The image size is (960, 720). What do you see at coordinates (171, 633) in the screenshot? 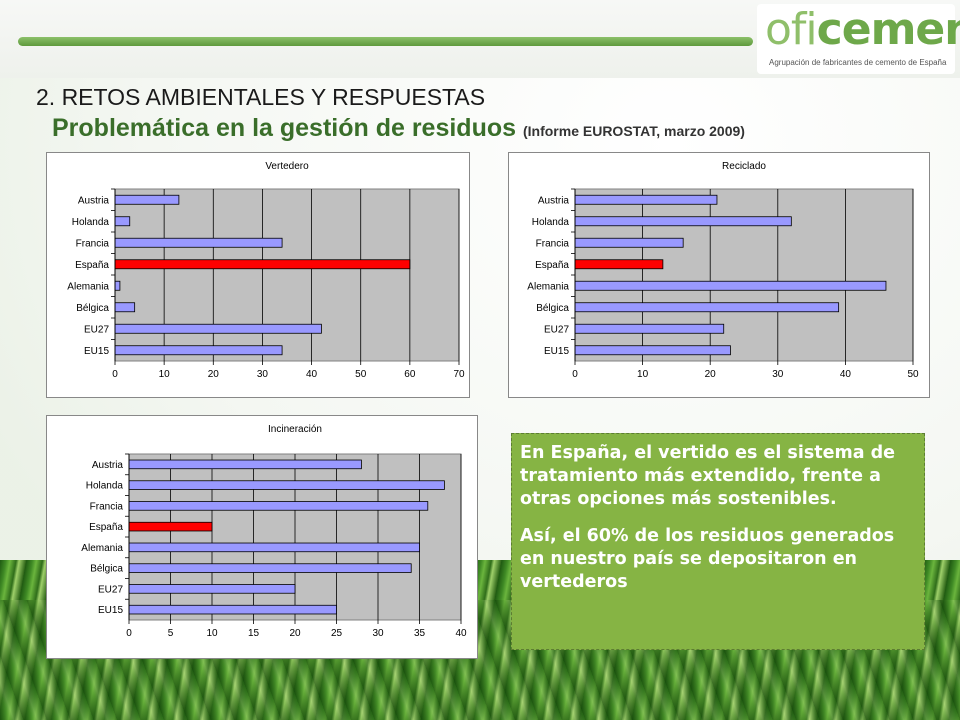
I see `x-tick-label: 5` at bounding box center [171, 633].